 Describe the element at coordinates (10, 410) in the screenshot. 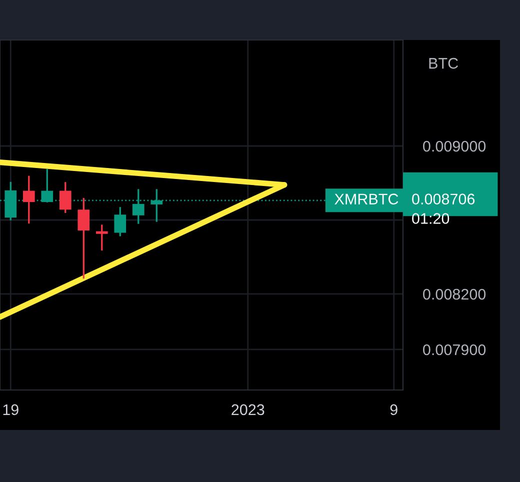

I see `x-tick-label: 19` at that location.